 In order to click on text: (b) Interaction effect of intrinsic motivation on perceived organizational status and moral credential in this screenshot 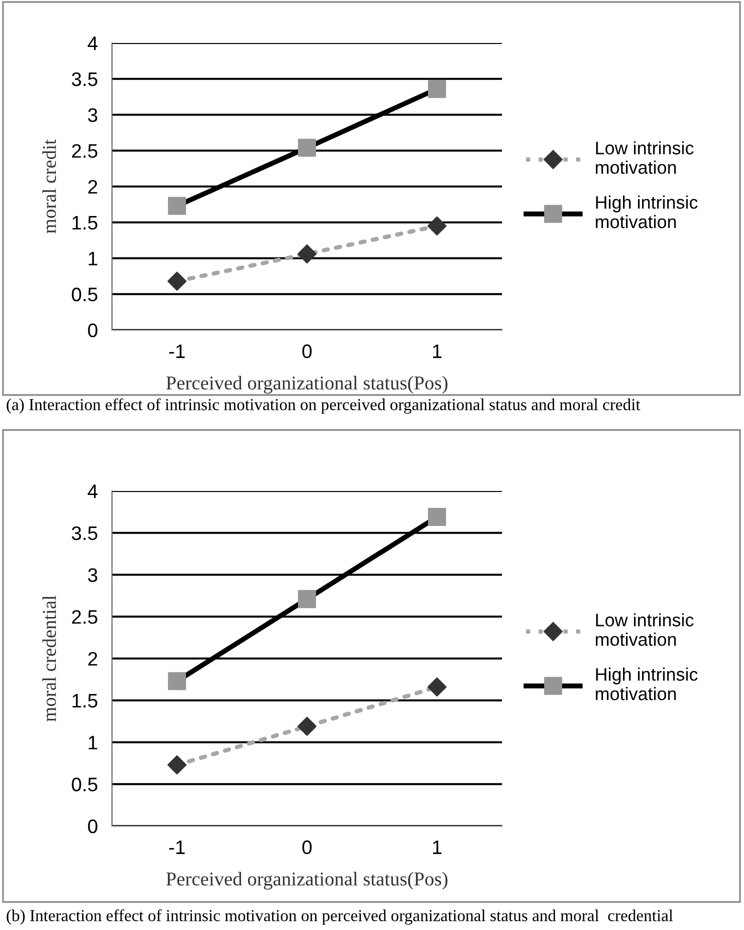, I will do `click(339, 917)`.